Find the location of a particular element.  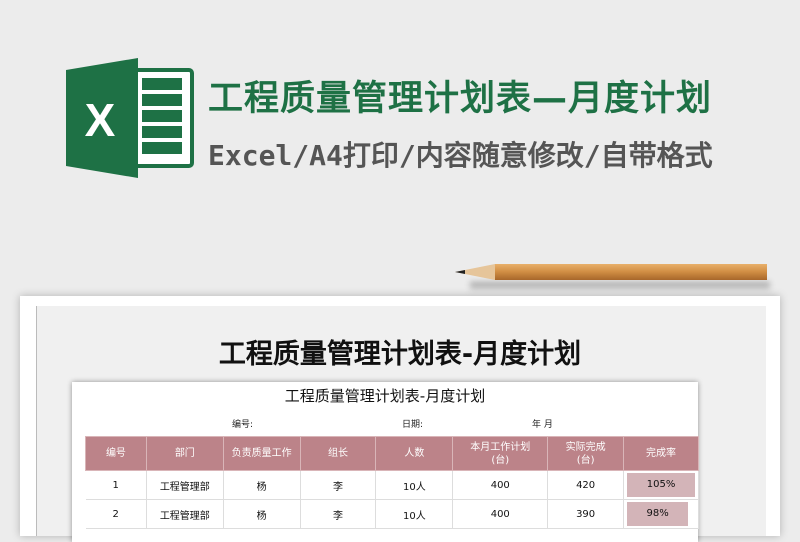

column-header: 编号 is located at coordinates (116, 453).